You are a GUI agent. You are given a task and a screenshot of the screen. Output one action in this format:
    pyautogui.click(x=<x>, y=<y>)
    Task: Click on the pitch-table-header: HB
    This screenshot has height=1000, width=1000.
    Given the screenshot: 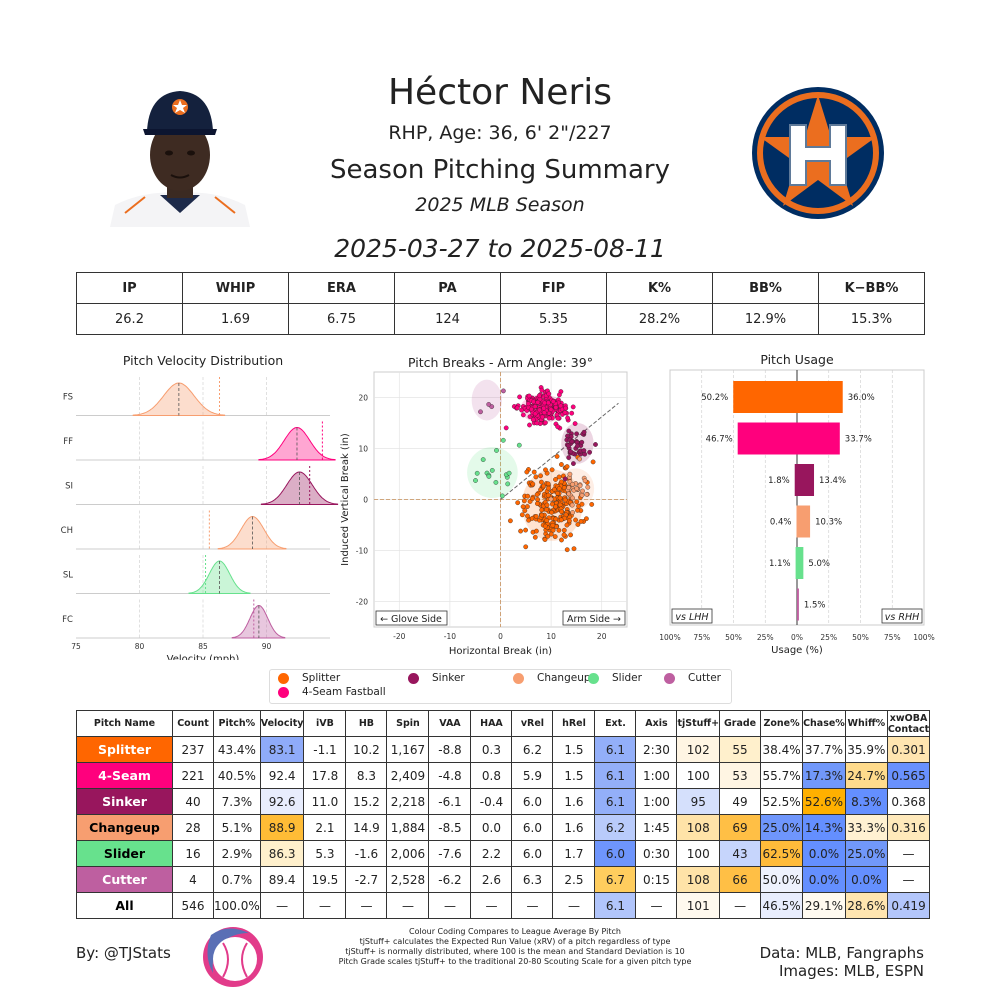 What is the action you would take?
    pyautogui.click(x=366, y=723)
    